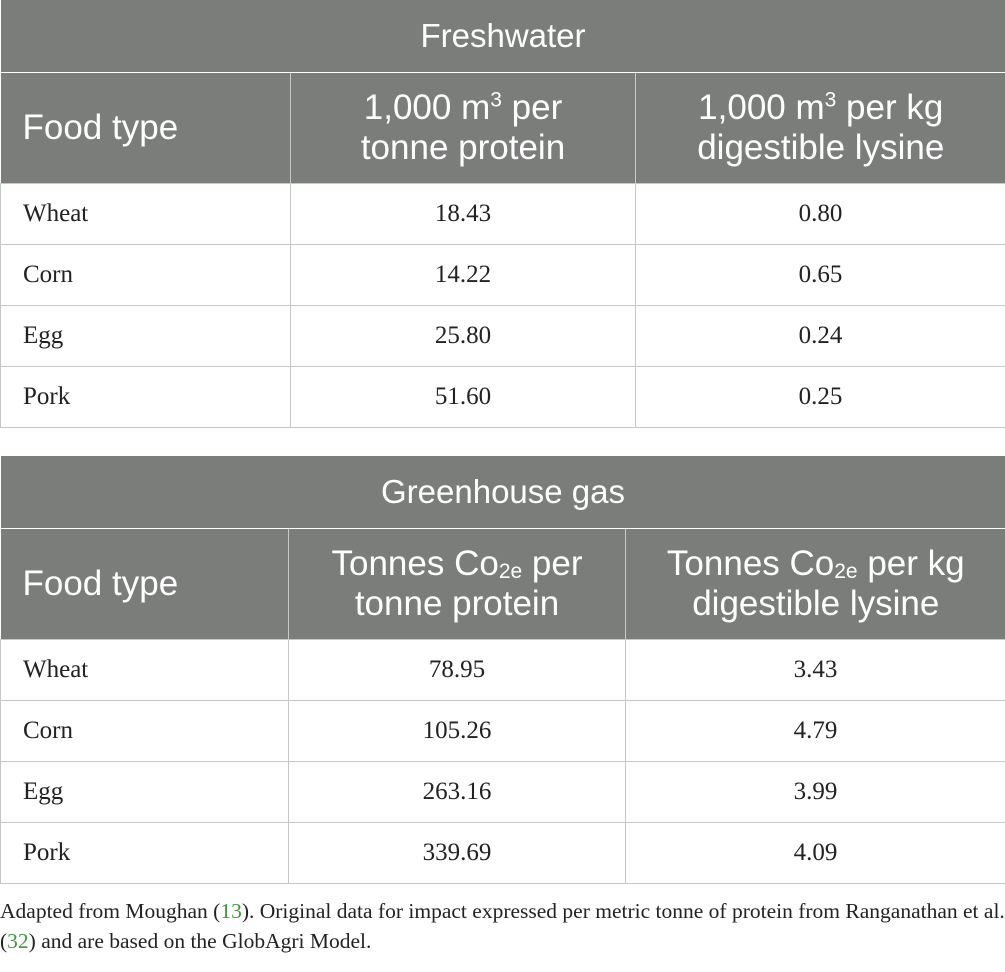  What do you see at coordinates (463, 214) in the screenshot?
I see `value-cell: 18.43` at bounding box center [463, 214].